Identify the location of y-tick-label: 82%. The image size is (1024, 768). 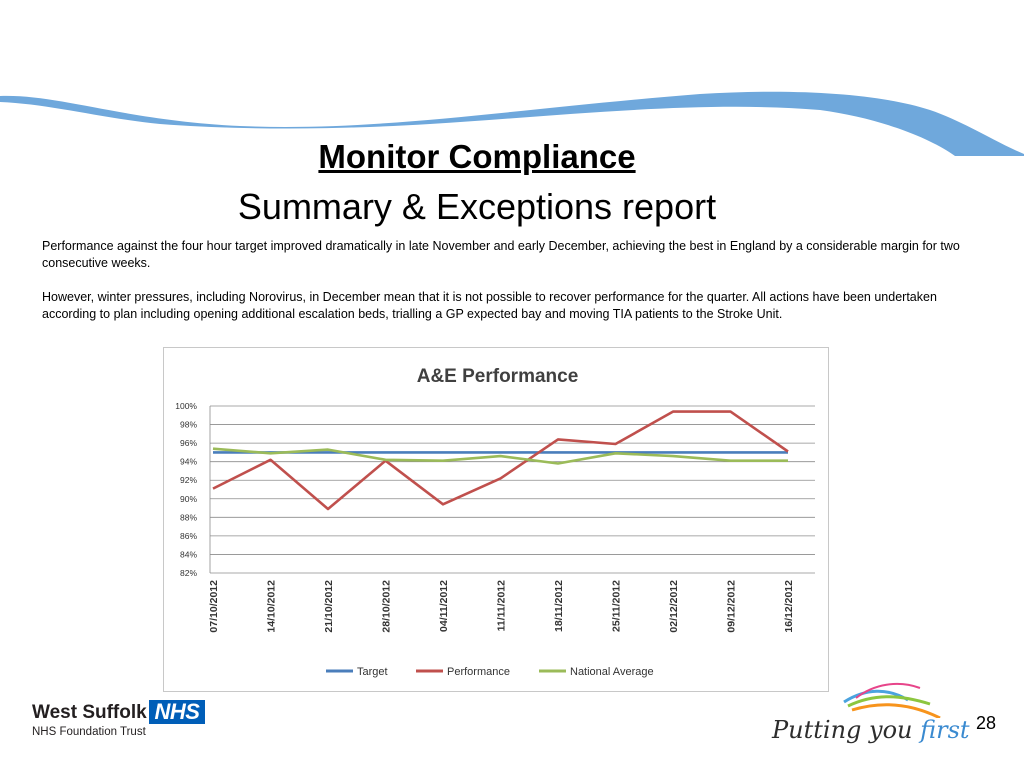
(188, 573).